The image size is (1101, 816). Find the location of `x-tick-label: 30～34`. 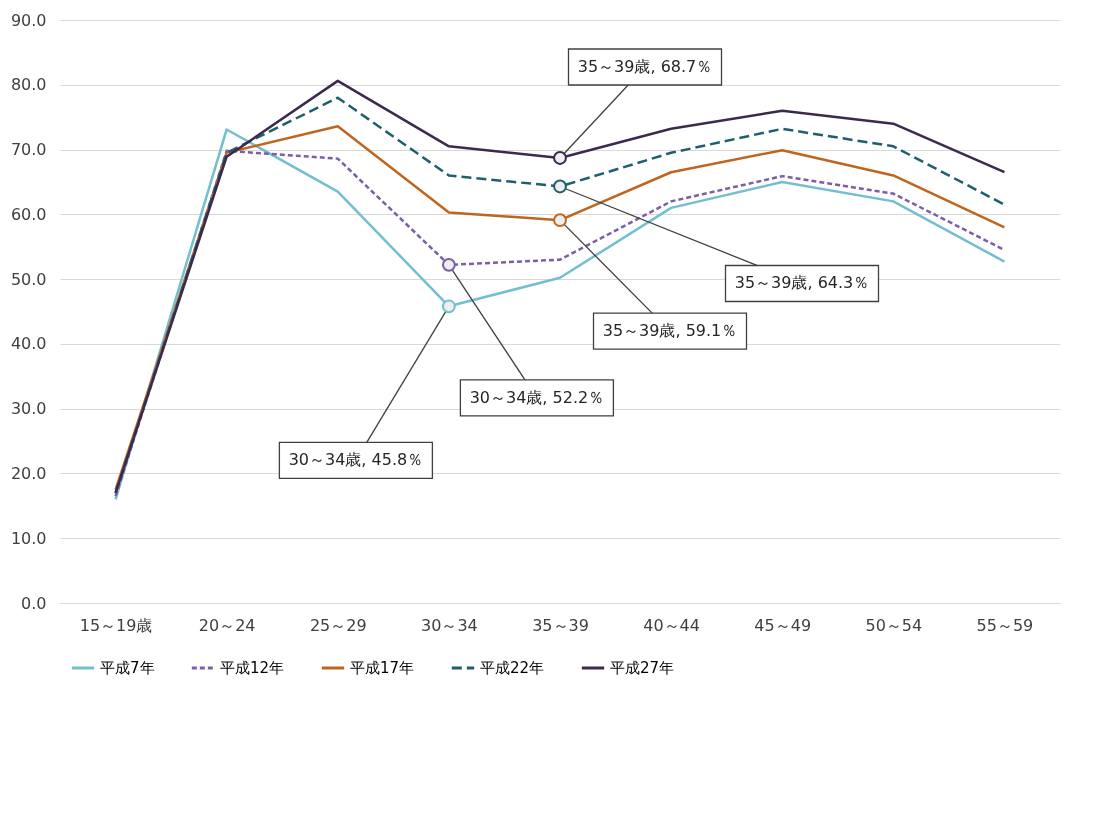

x-tick-label: 30～34 is located at coordinates (449, 625).